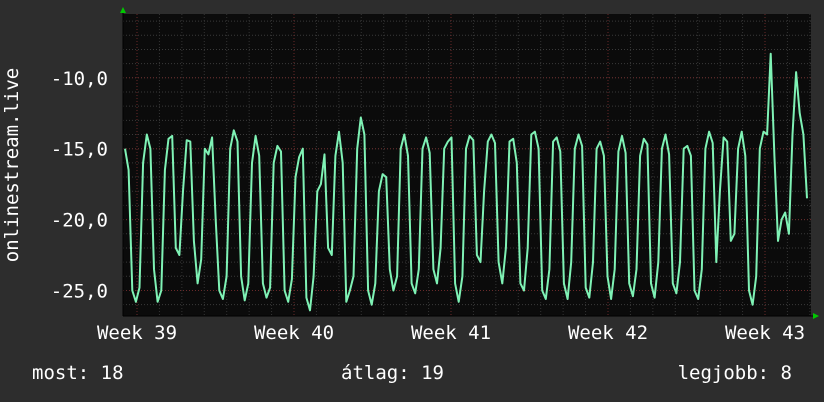 This screenshot has height=402, width=824. What do you see at coordinates (79, 221) in the screenshot?
I see `y-tick-label: -20,0` at bounding box center [79, 221].